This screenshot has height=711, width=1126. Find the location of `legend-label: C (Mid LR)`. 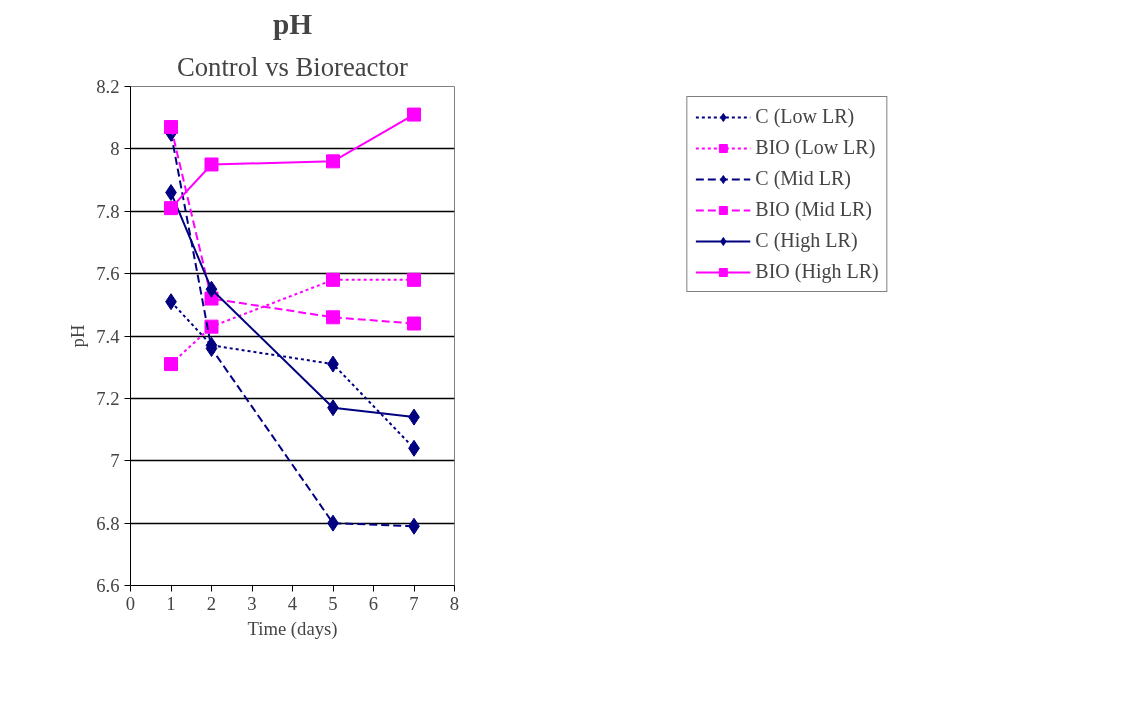

legend-label: C (Mid LR) is located at coordinates (803, 178).